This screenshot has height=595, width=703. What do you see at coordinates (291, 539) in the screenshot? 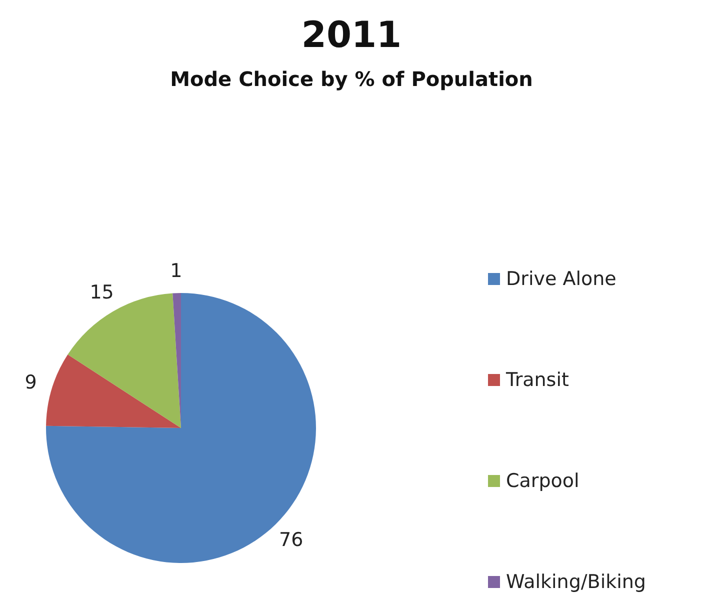
I see `data-label: 76` at bounding box center [291, 539].